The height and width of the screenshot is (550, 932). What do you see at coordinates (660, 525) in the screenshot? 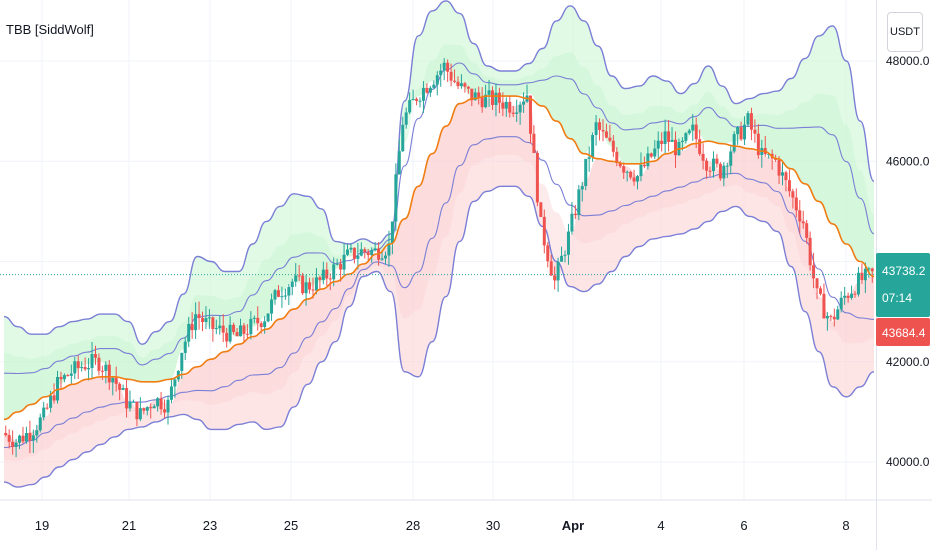
I see `x-tick-label: 4` at bounding box center [660, 525].